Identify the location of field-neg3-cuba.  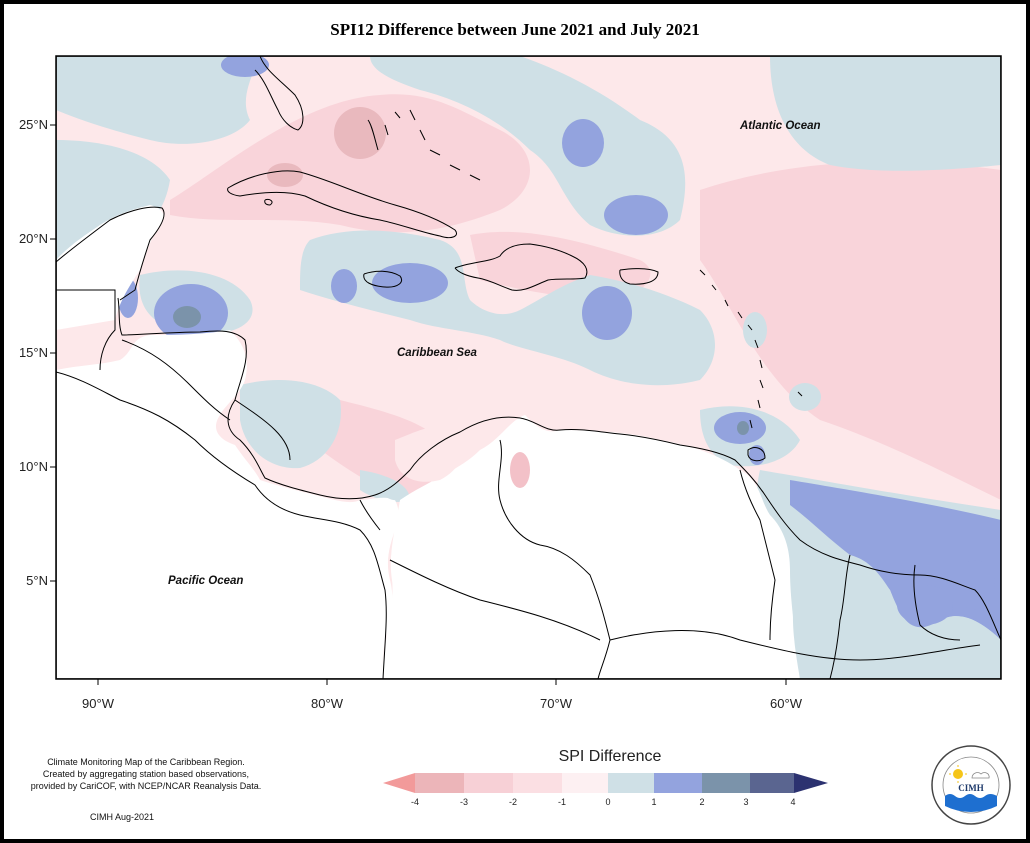
(285, 175).